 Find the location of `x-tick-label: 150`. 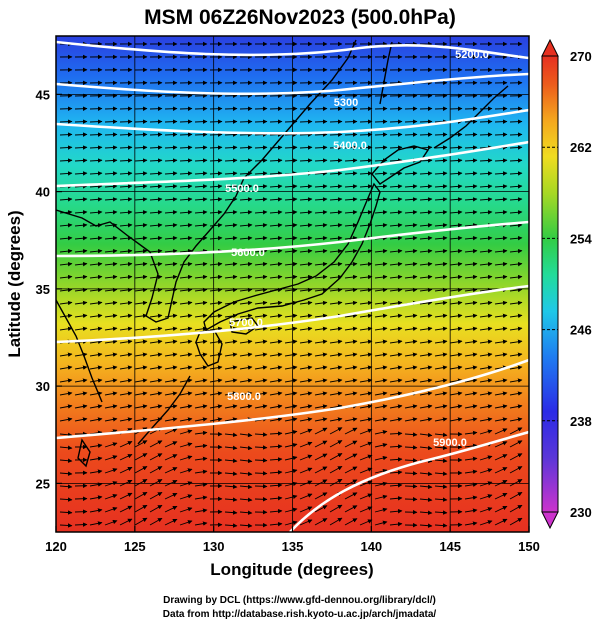

x-tick-label: 150 is located at coordinates (529, 546).